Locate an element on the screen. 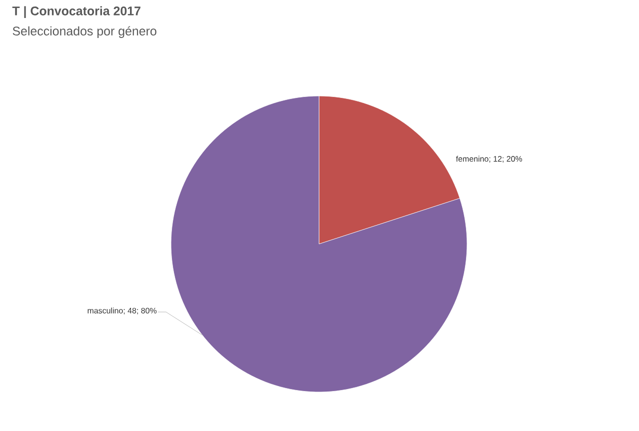 This screenshot has height=431, width=639. chart-title: T | Convocatoria 2017 is located at coordinates (76, 12).